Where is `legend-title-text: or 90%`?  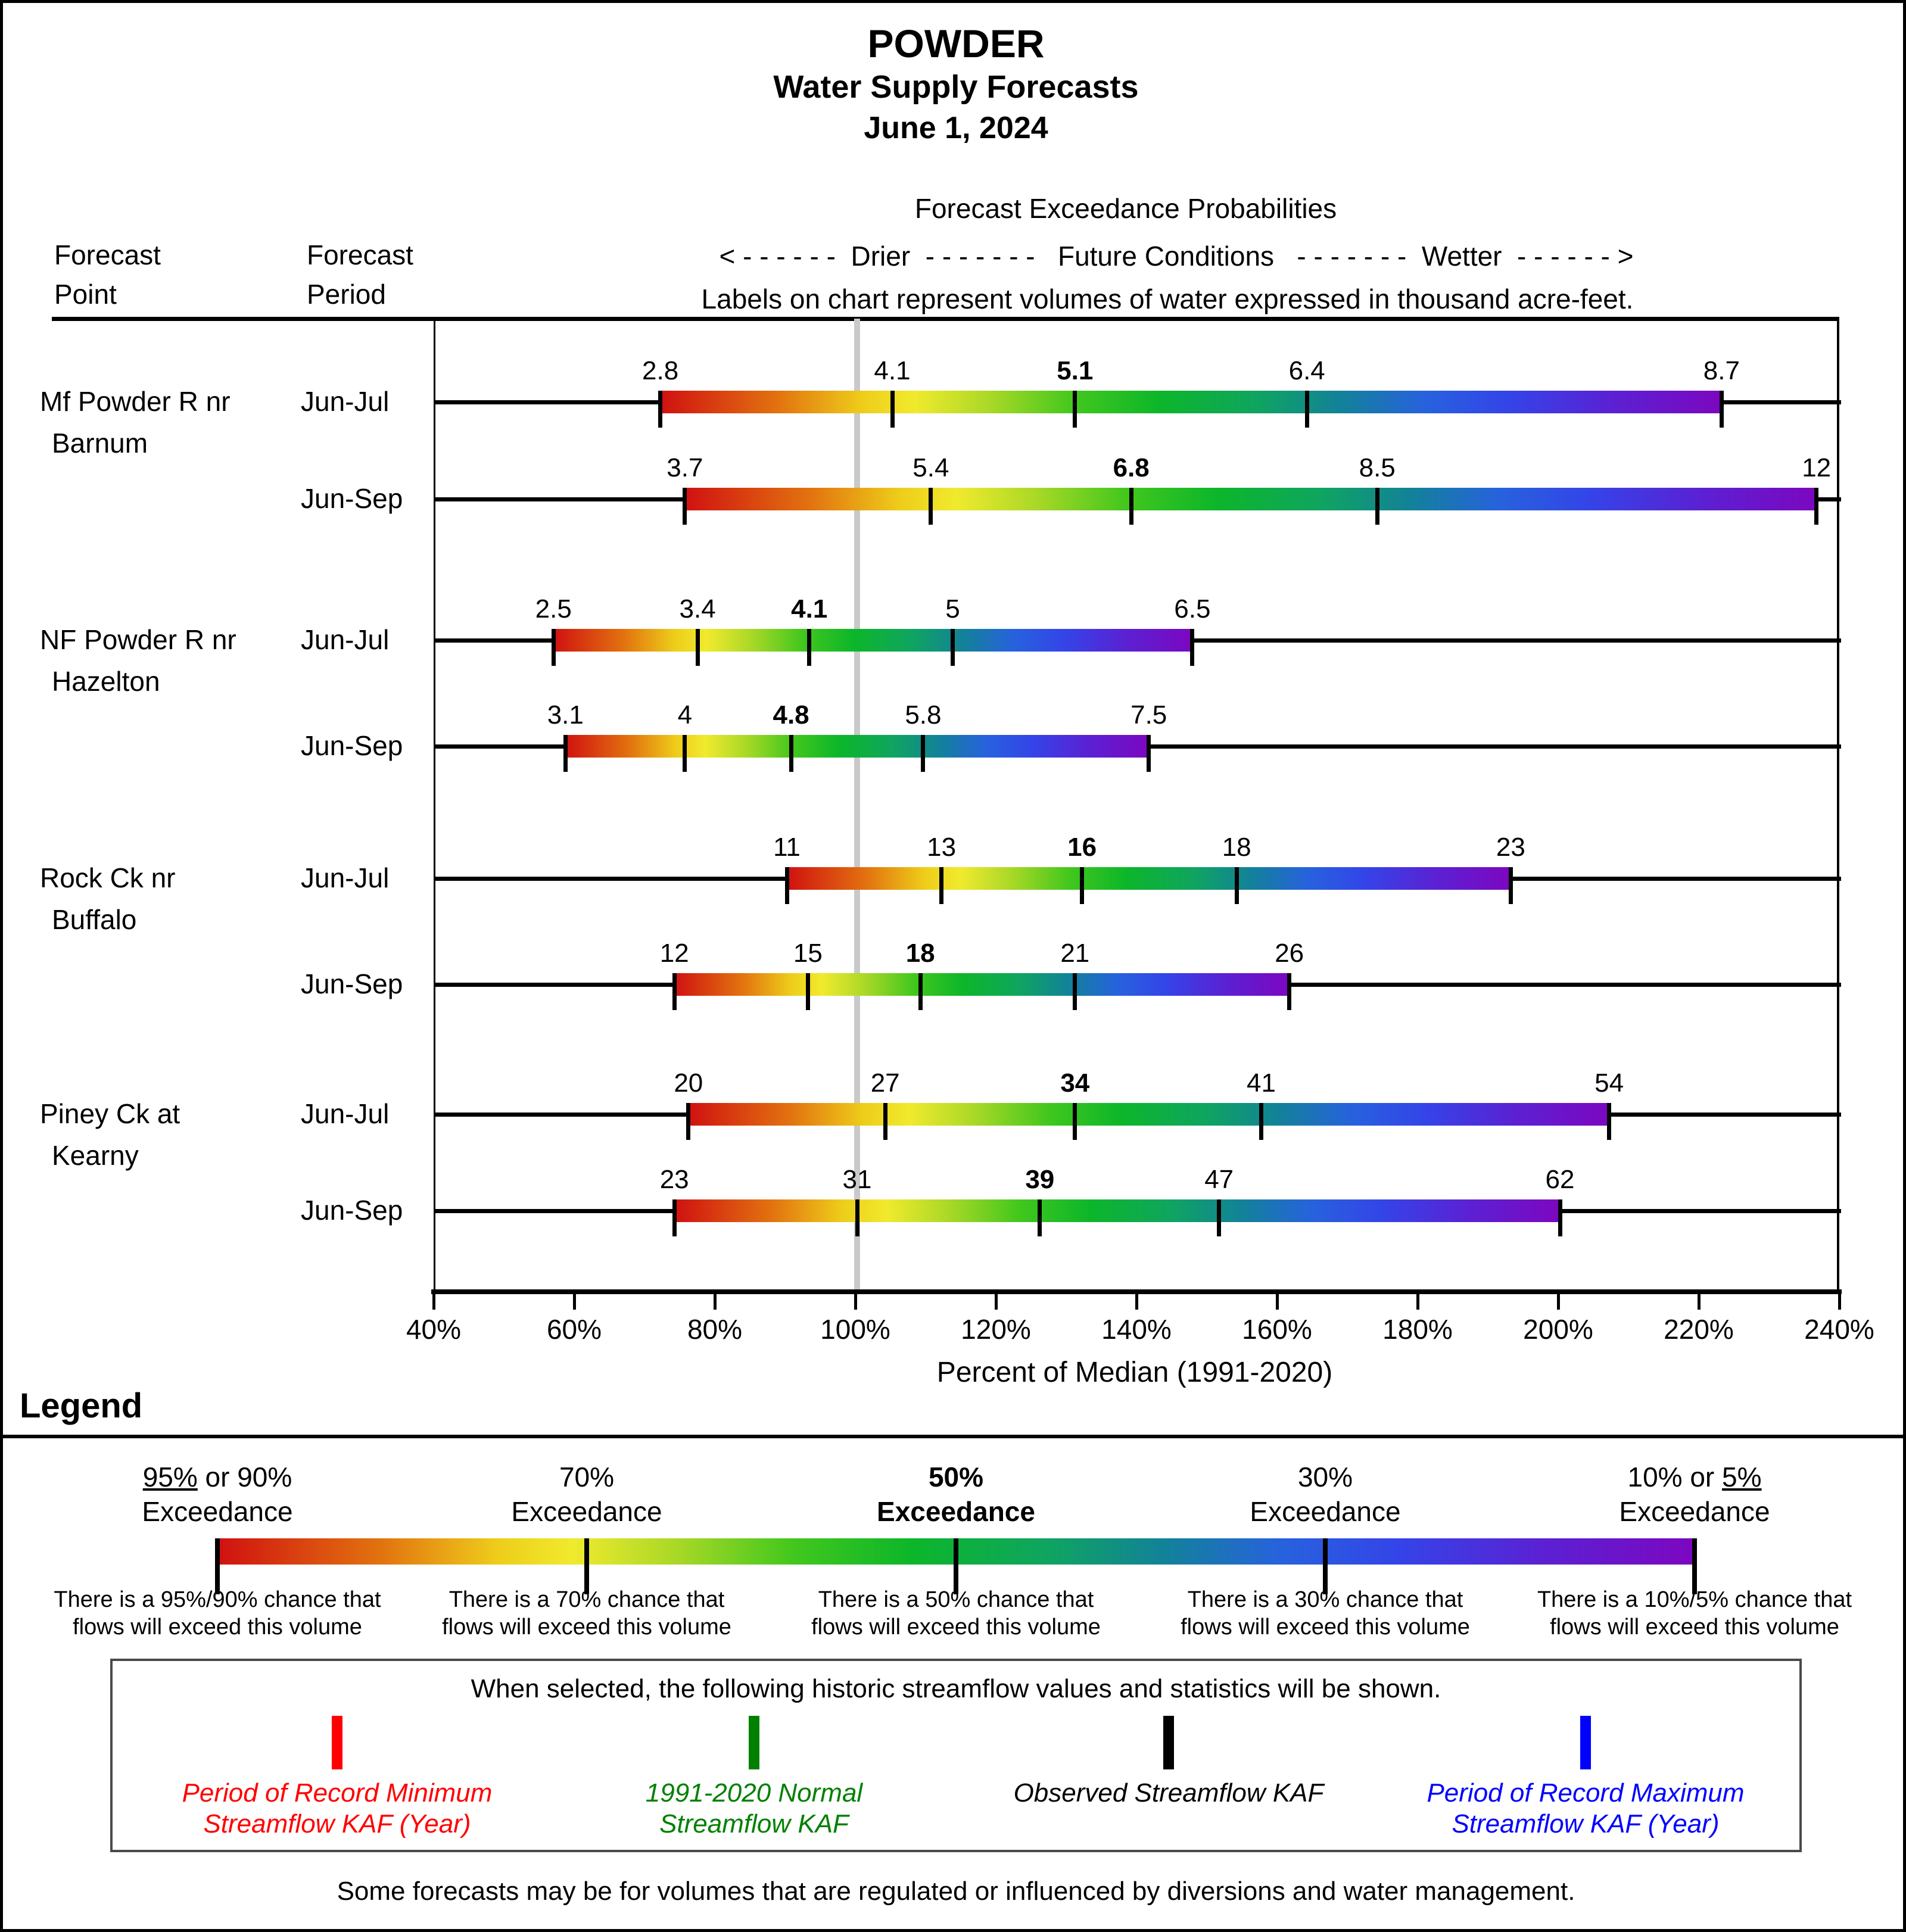 legend-title-text: or 90% is located at coordinates (244, 1477).